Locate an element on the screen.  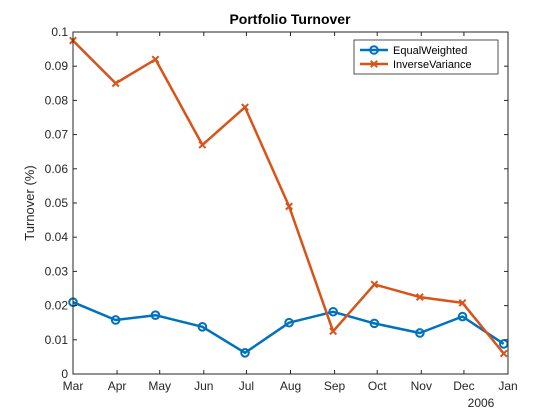
x-tick-label: Sep is located at coordinates (335, 386).